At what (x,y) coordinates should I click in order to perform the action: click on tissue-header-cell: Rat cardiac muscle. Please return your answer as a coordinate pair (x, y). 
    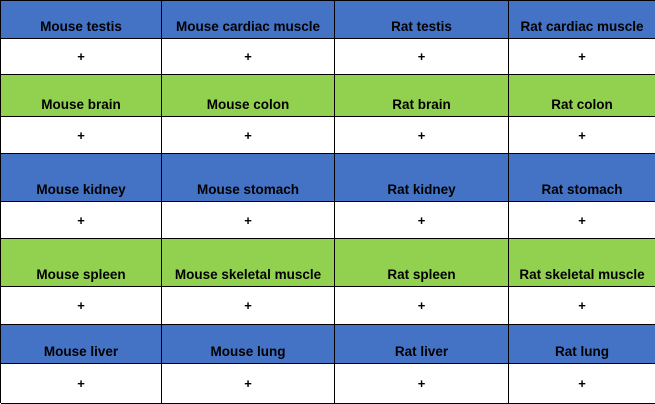
    Looking at the image, I should click on (582, 20).